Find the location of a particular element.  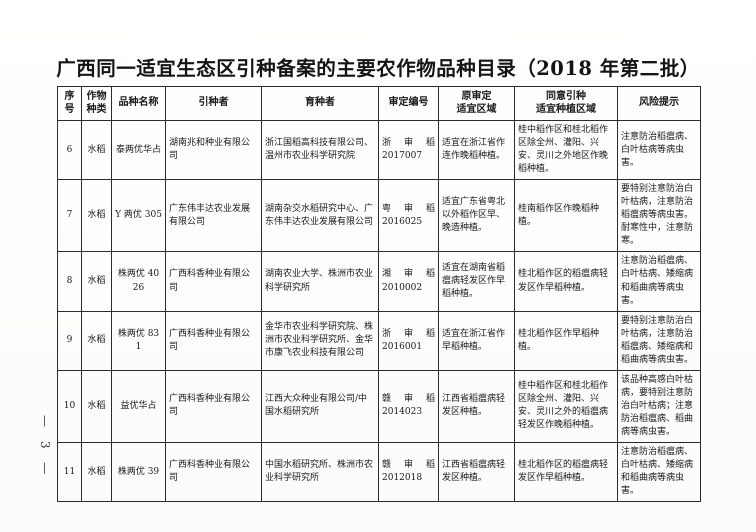

cell-breeder: 江西大众种业有限公司/中国水稻研究所 is located at coordinates (320, 406).